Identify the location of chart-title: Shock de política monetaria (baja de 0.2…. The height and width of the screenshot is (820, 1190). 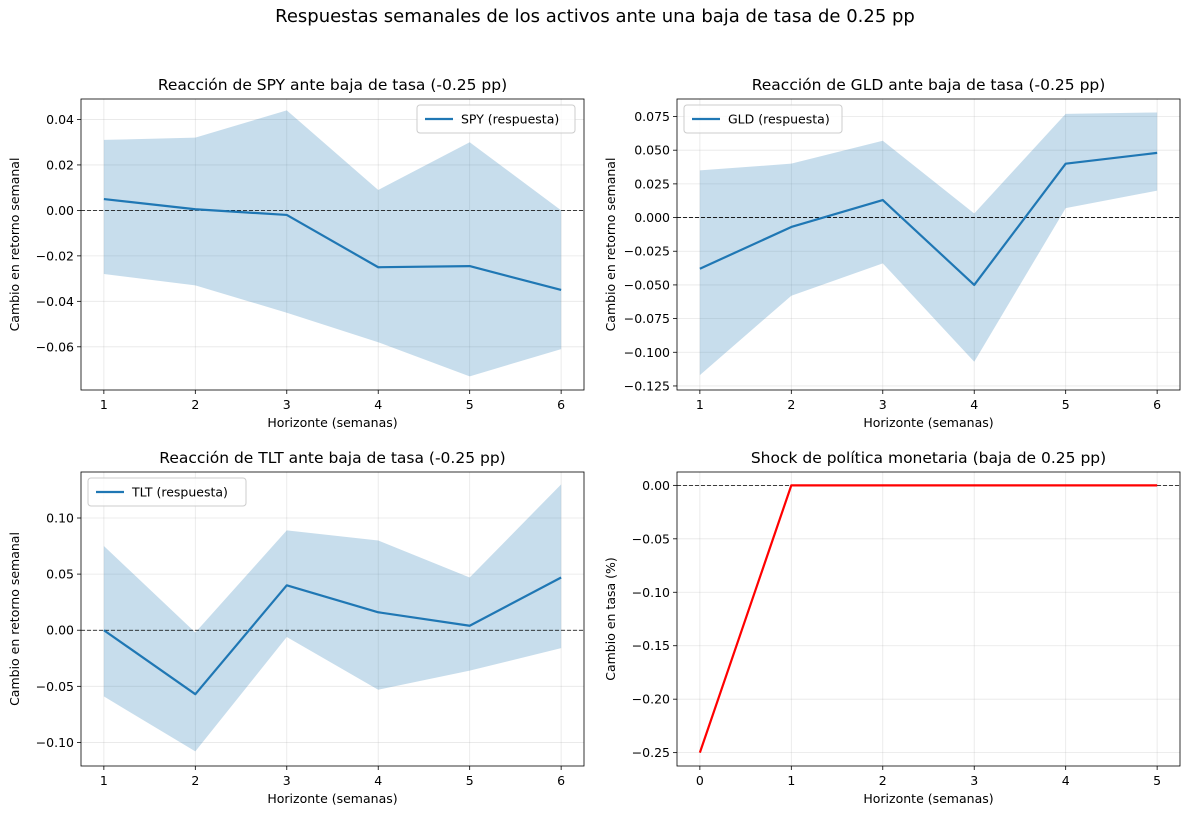
(928, 458).